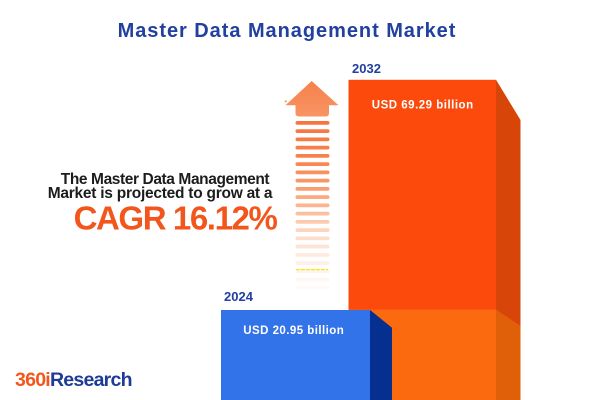 The height and width of the screenshot is (400, 600). I want to click on svg-text: The Master Data Management, so click(165, 179).